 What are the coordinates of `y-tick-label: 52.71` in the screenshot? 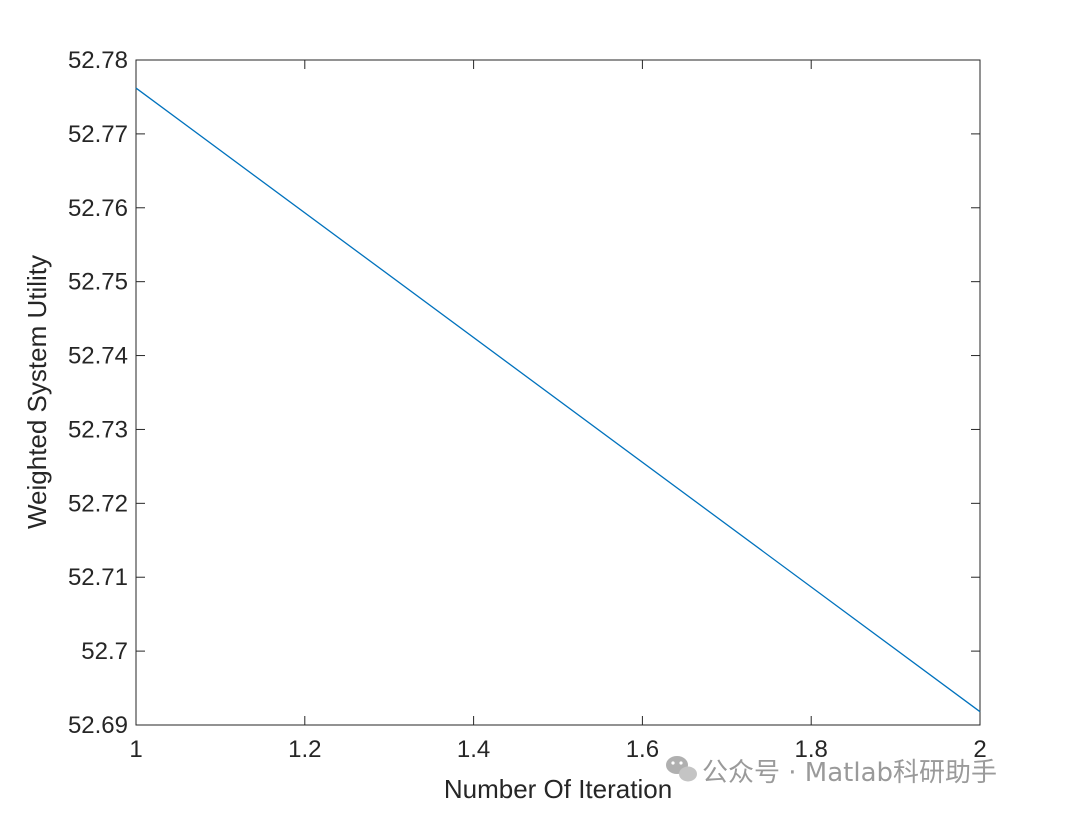 It's located at (98, 577).